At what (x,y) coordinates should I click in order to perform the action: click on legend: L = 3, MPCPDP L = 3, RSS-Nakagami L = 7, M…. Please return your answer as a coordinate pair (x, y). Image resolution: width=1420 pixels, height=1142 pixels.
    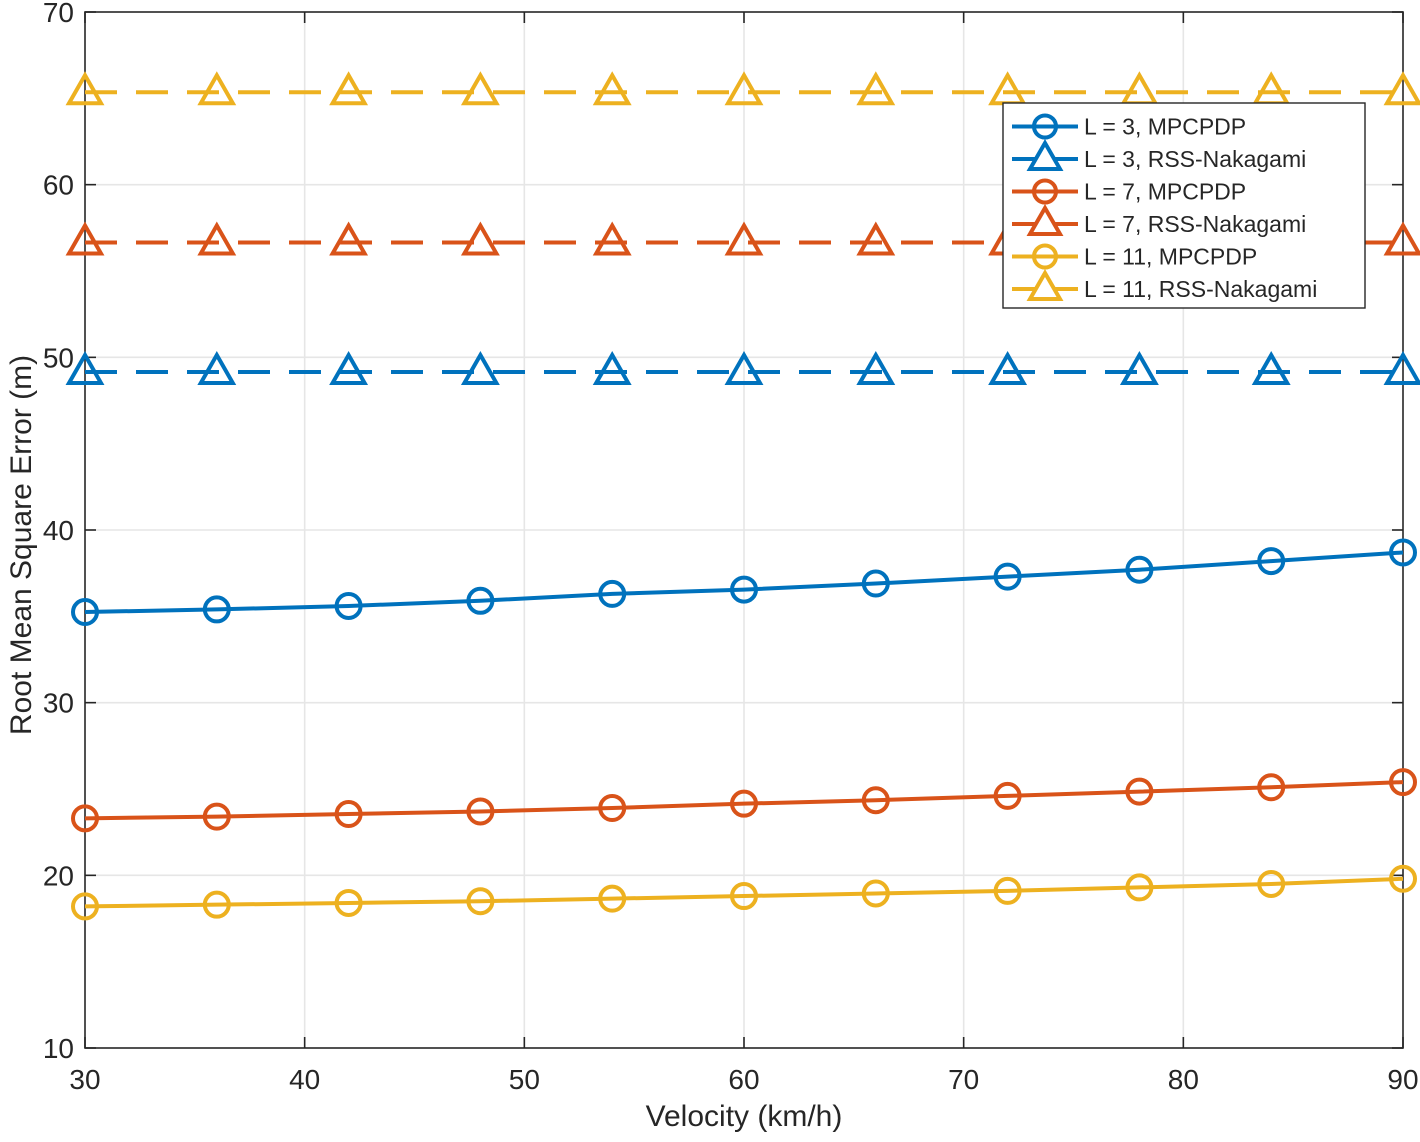
    Looking at the image, I should click on (1184, 205).